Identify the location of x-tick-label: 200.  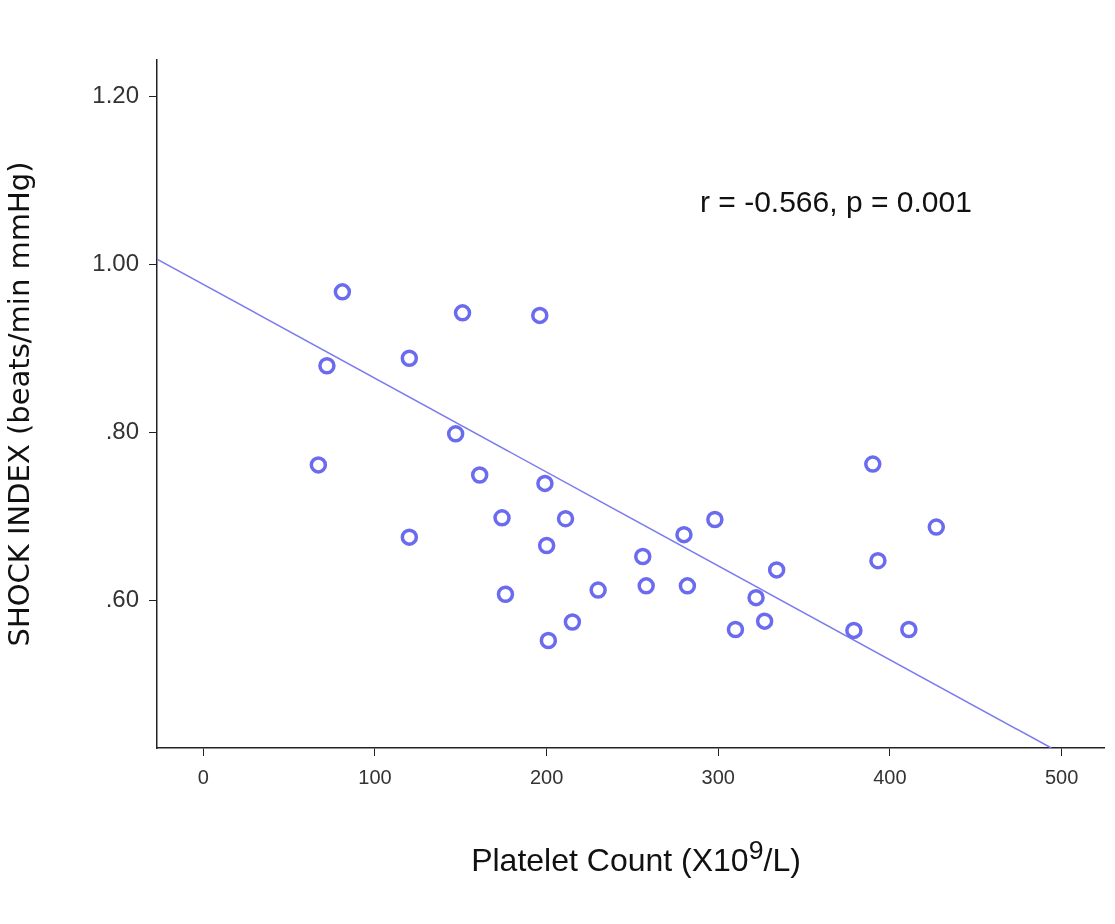
(546, 776).